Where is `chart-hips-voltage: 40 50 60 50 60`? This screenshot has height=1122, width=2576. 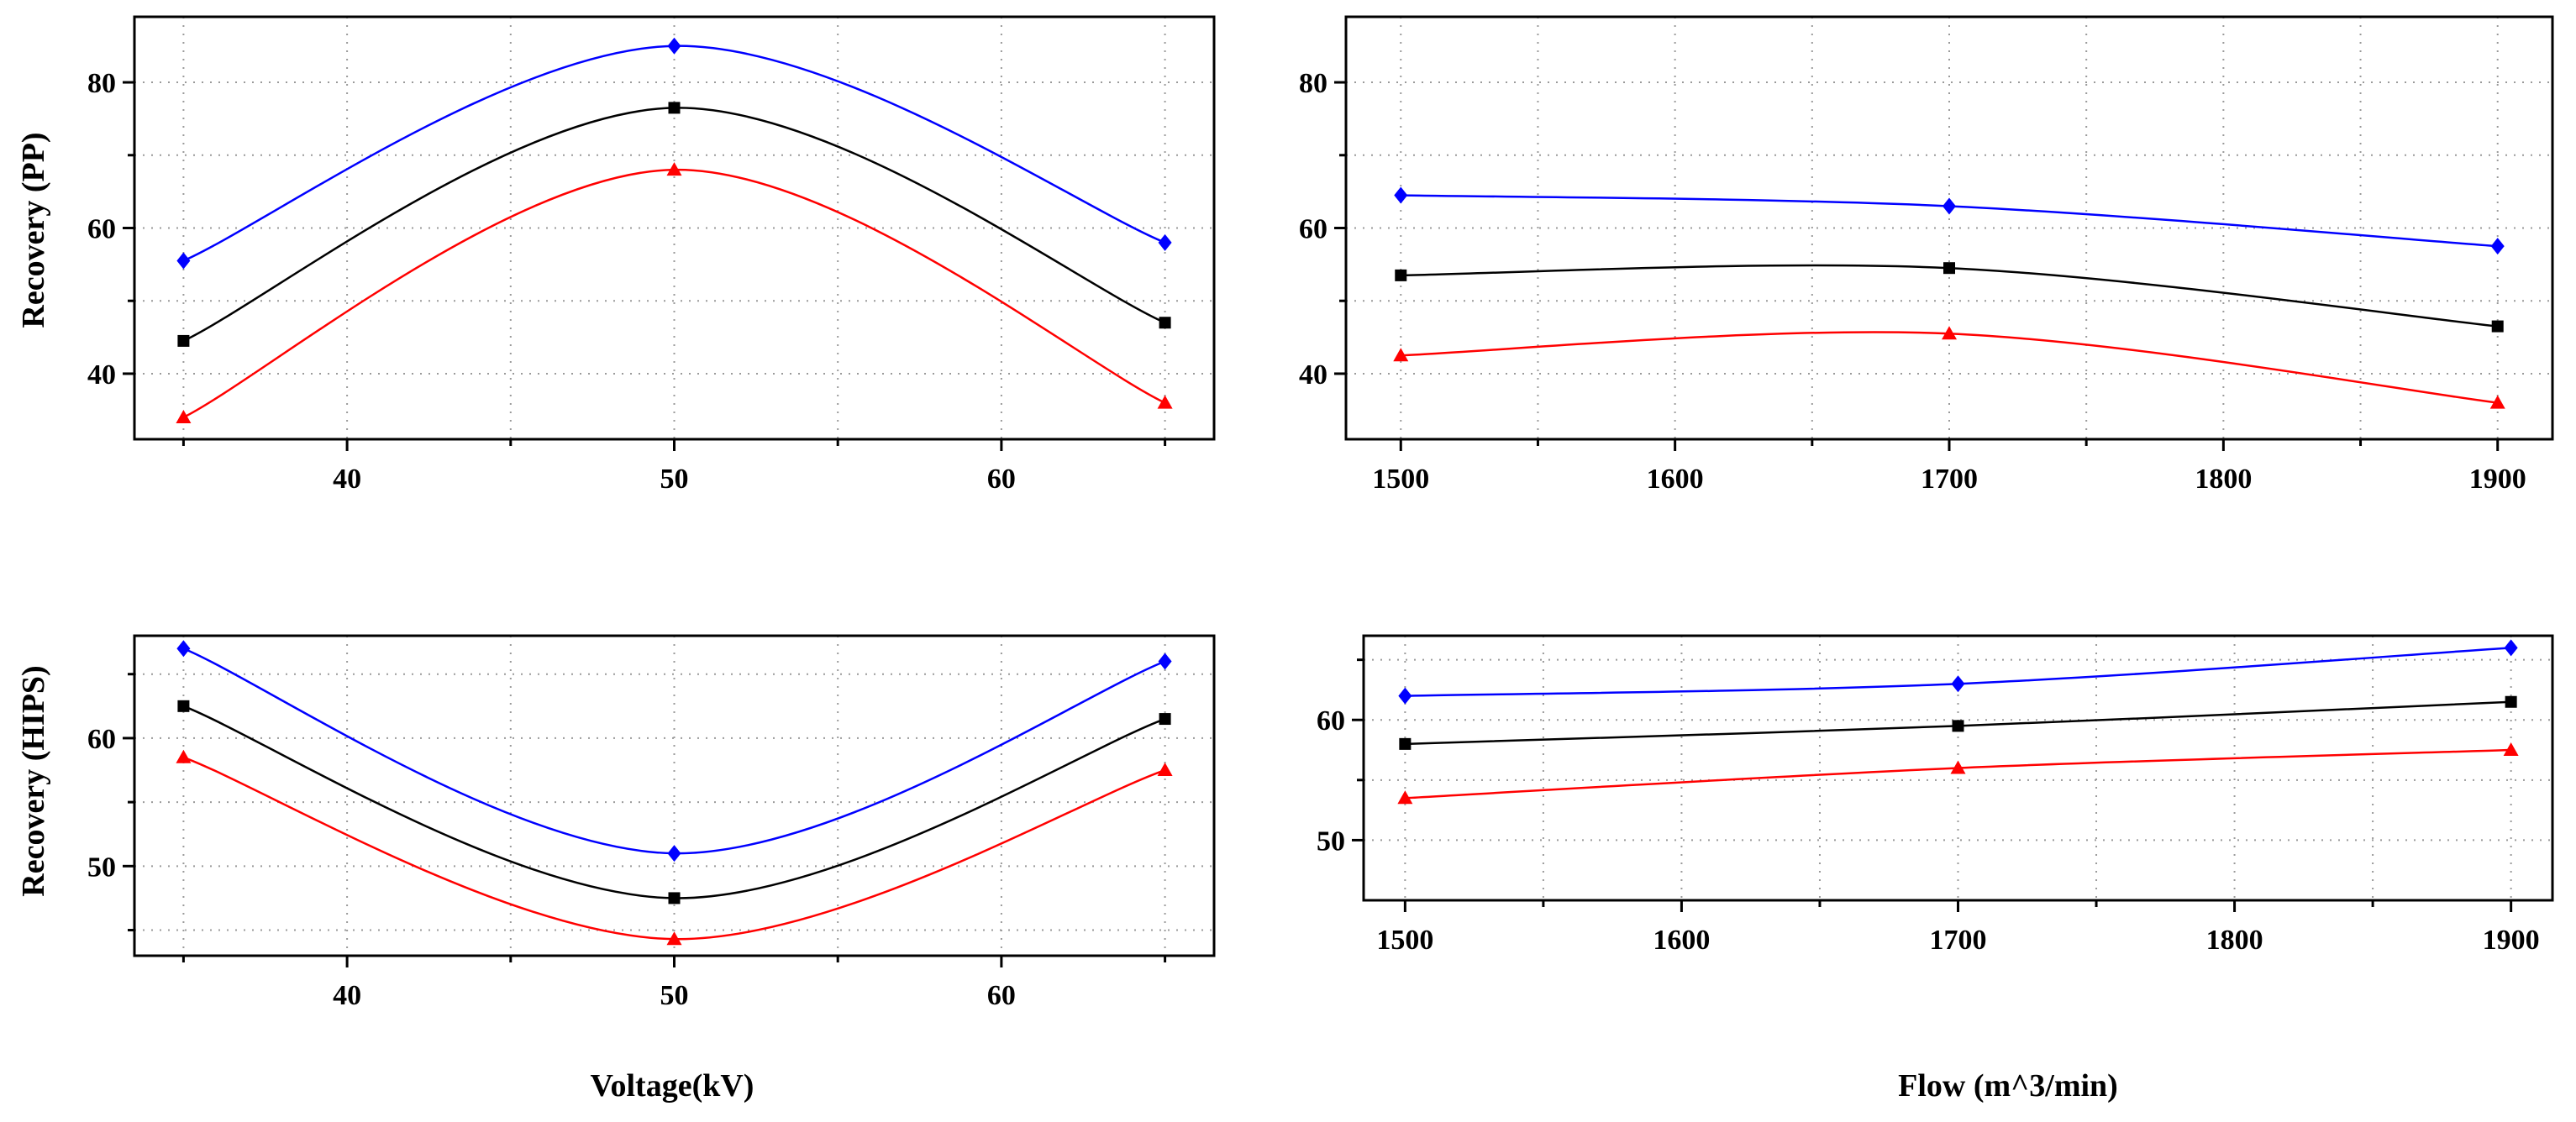
chart-hips-voltage: 40 50 60 50 60 is located at coordinates (651, 822).